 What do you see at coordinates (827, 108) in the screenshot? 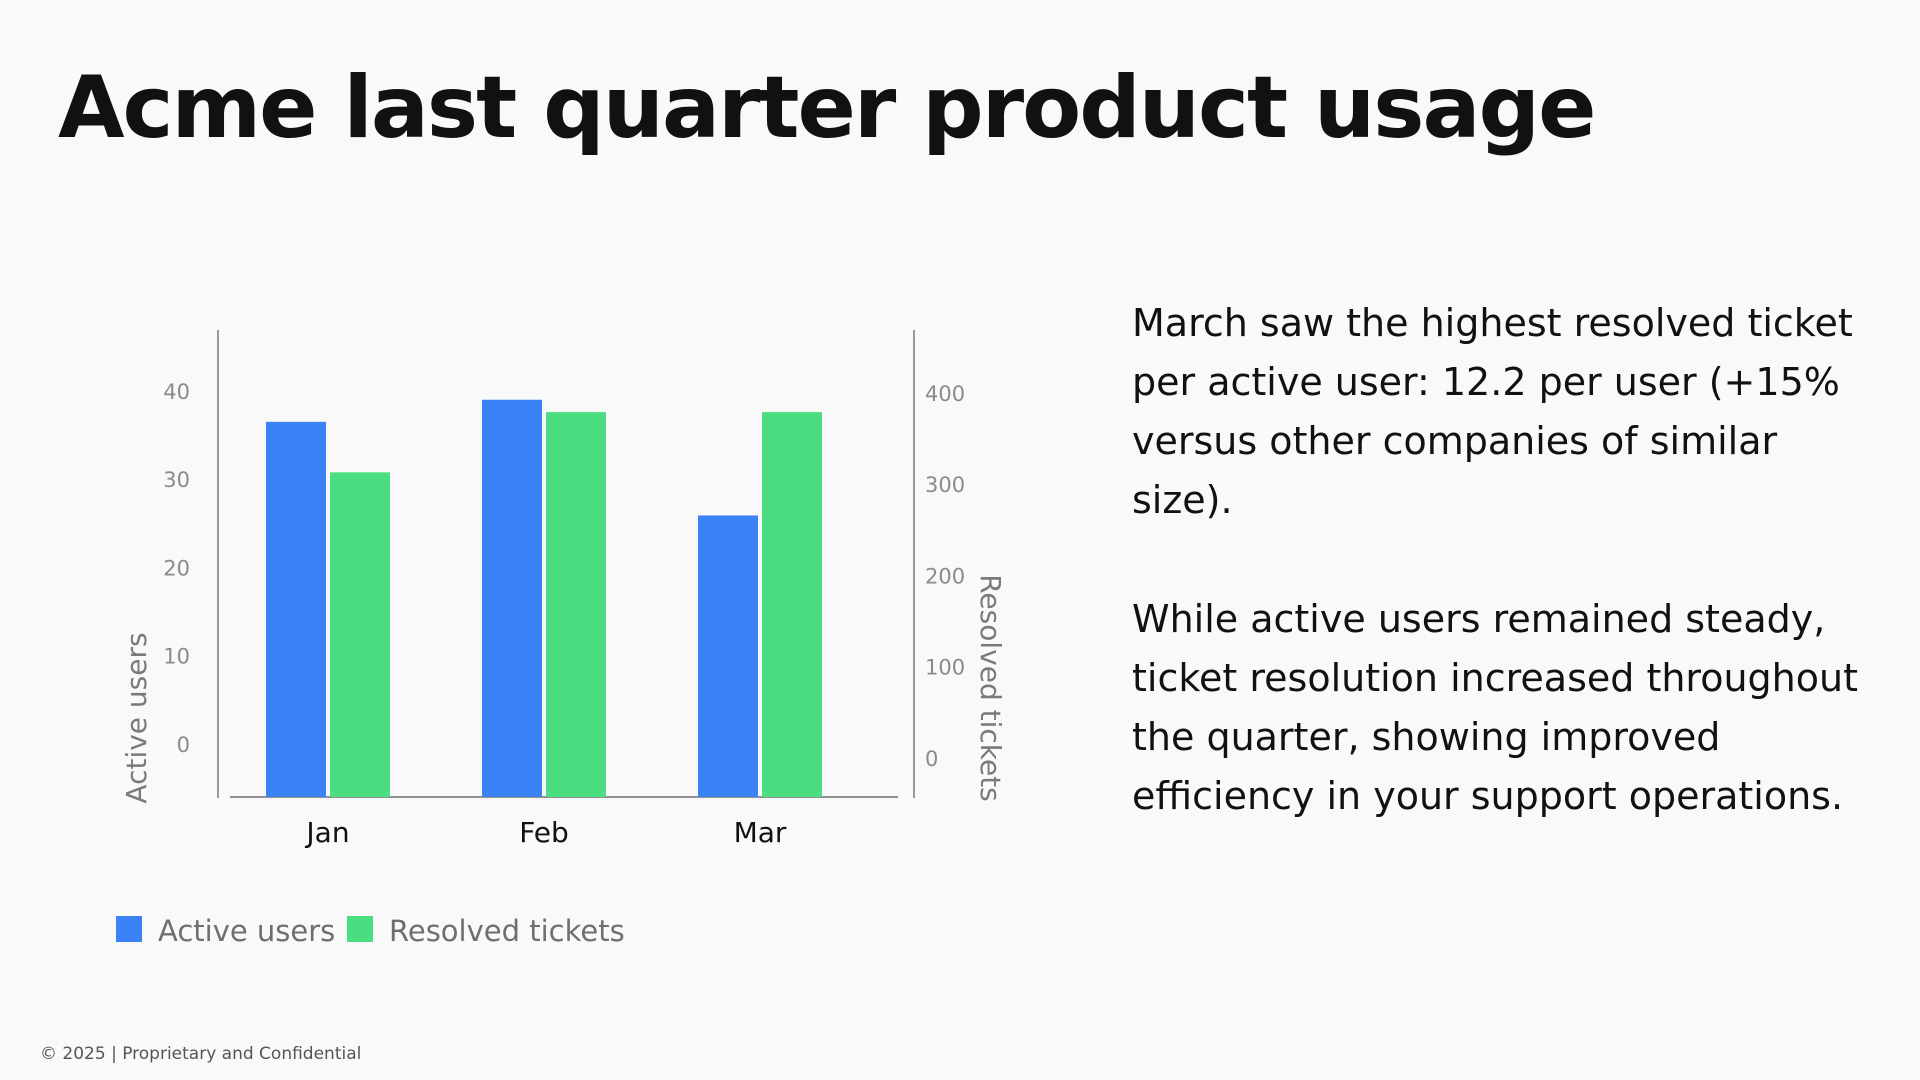
I see `page-title: Acme last quarter product usage` at bounding box center [827, 108].